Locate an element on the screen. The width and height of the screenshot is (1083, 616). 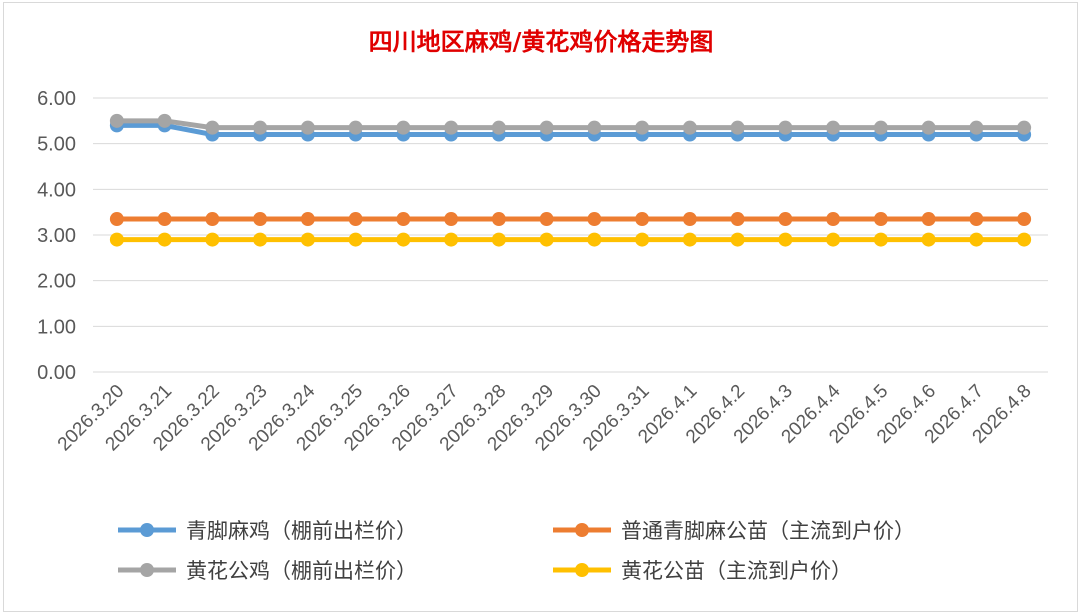
y-tick-label: 1.00 is located at coordinates (56, 327).